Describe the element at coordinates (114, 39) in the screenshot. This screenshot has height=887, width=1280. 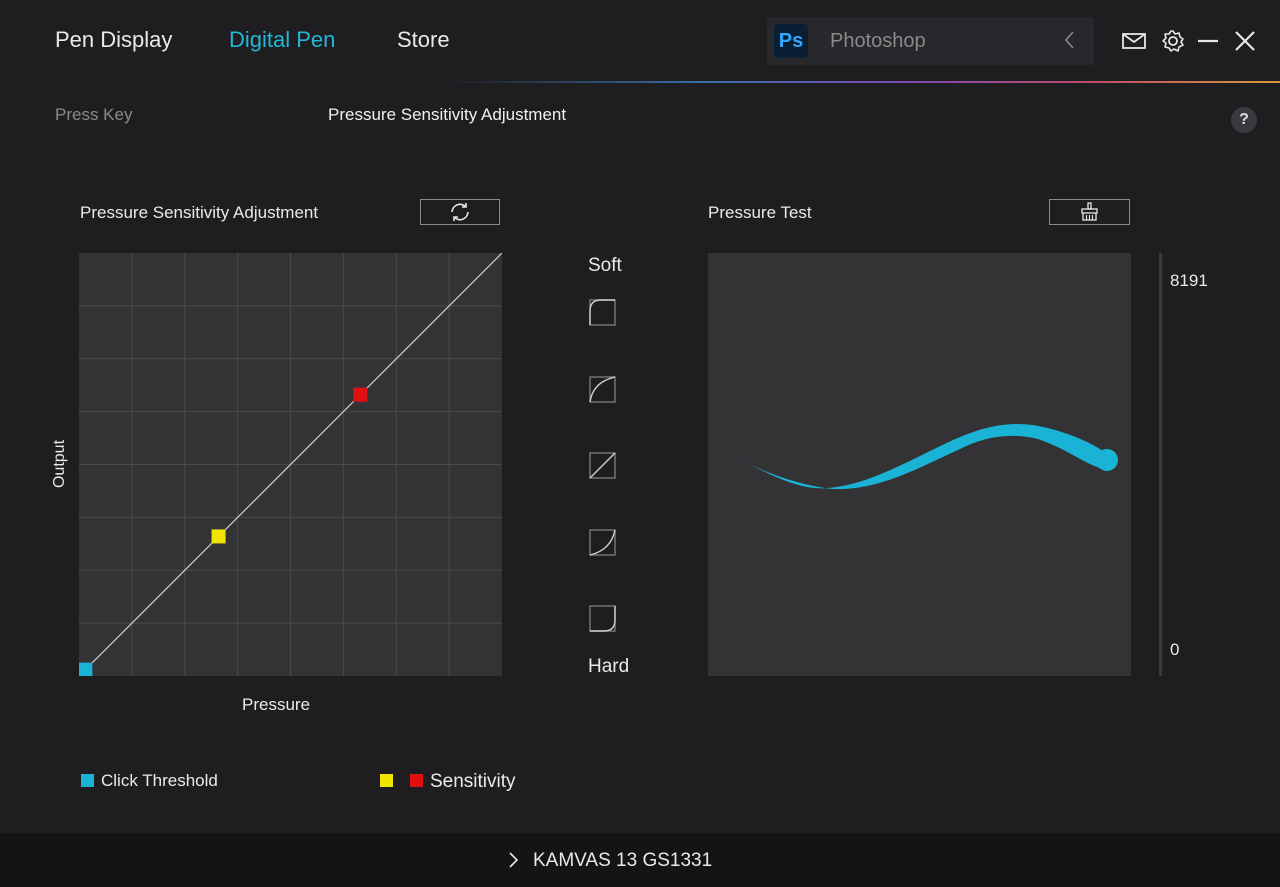
I see `tab-pen-display: Pen Display` at that location.